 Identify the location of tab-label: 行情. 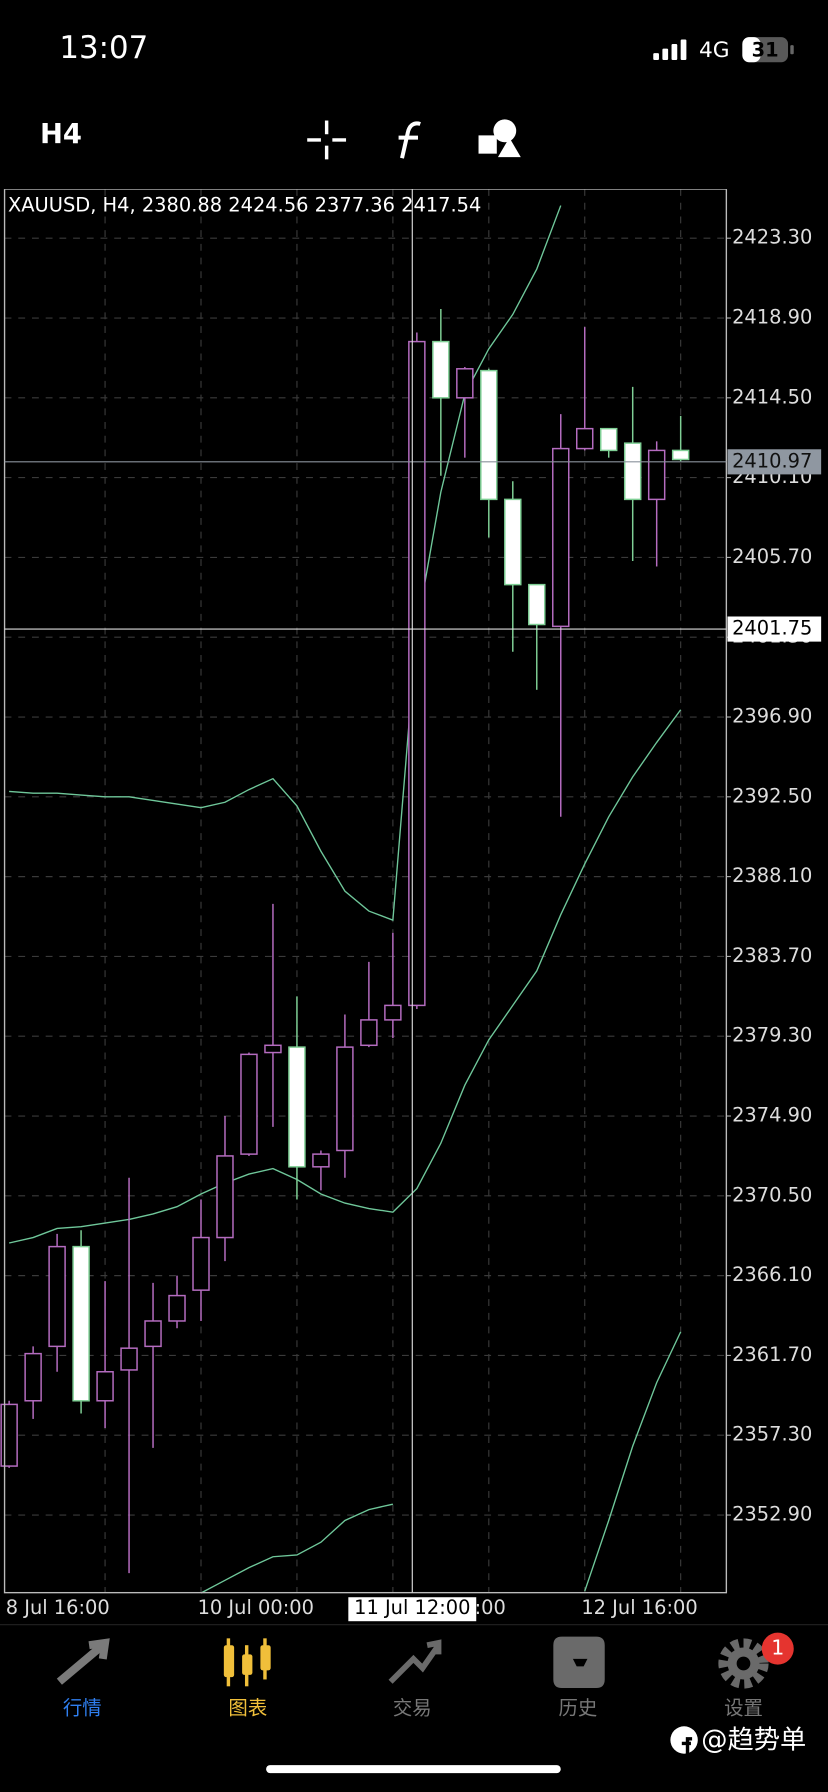
(82, 1708).